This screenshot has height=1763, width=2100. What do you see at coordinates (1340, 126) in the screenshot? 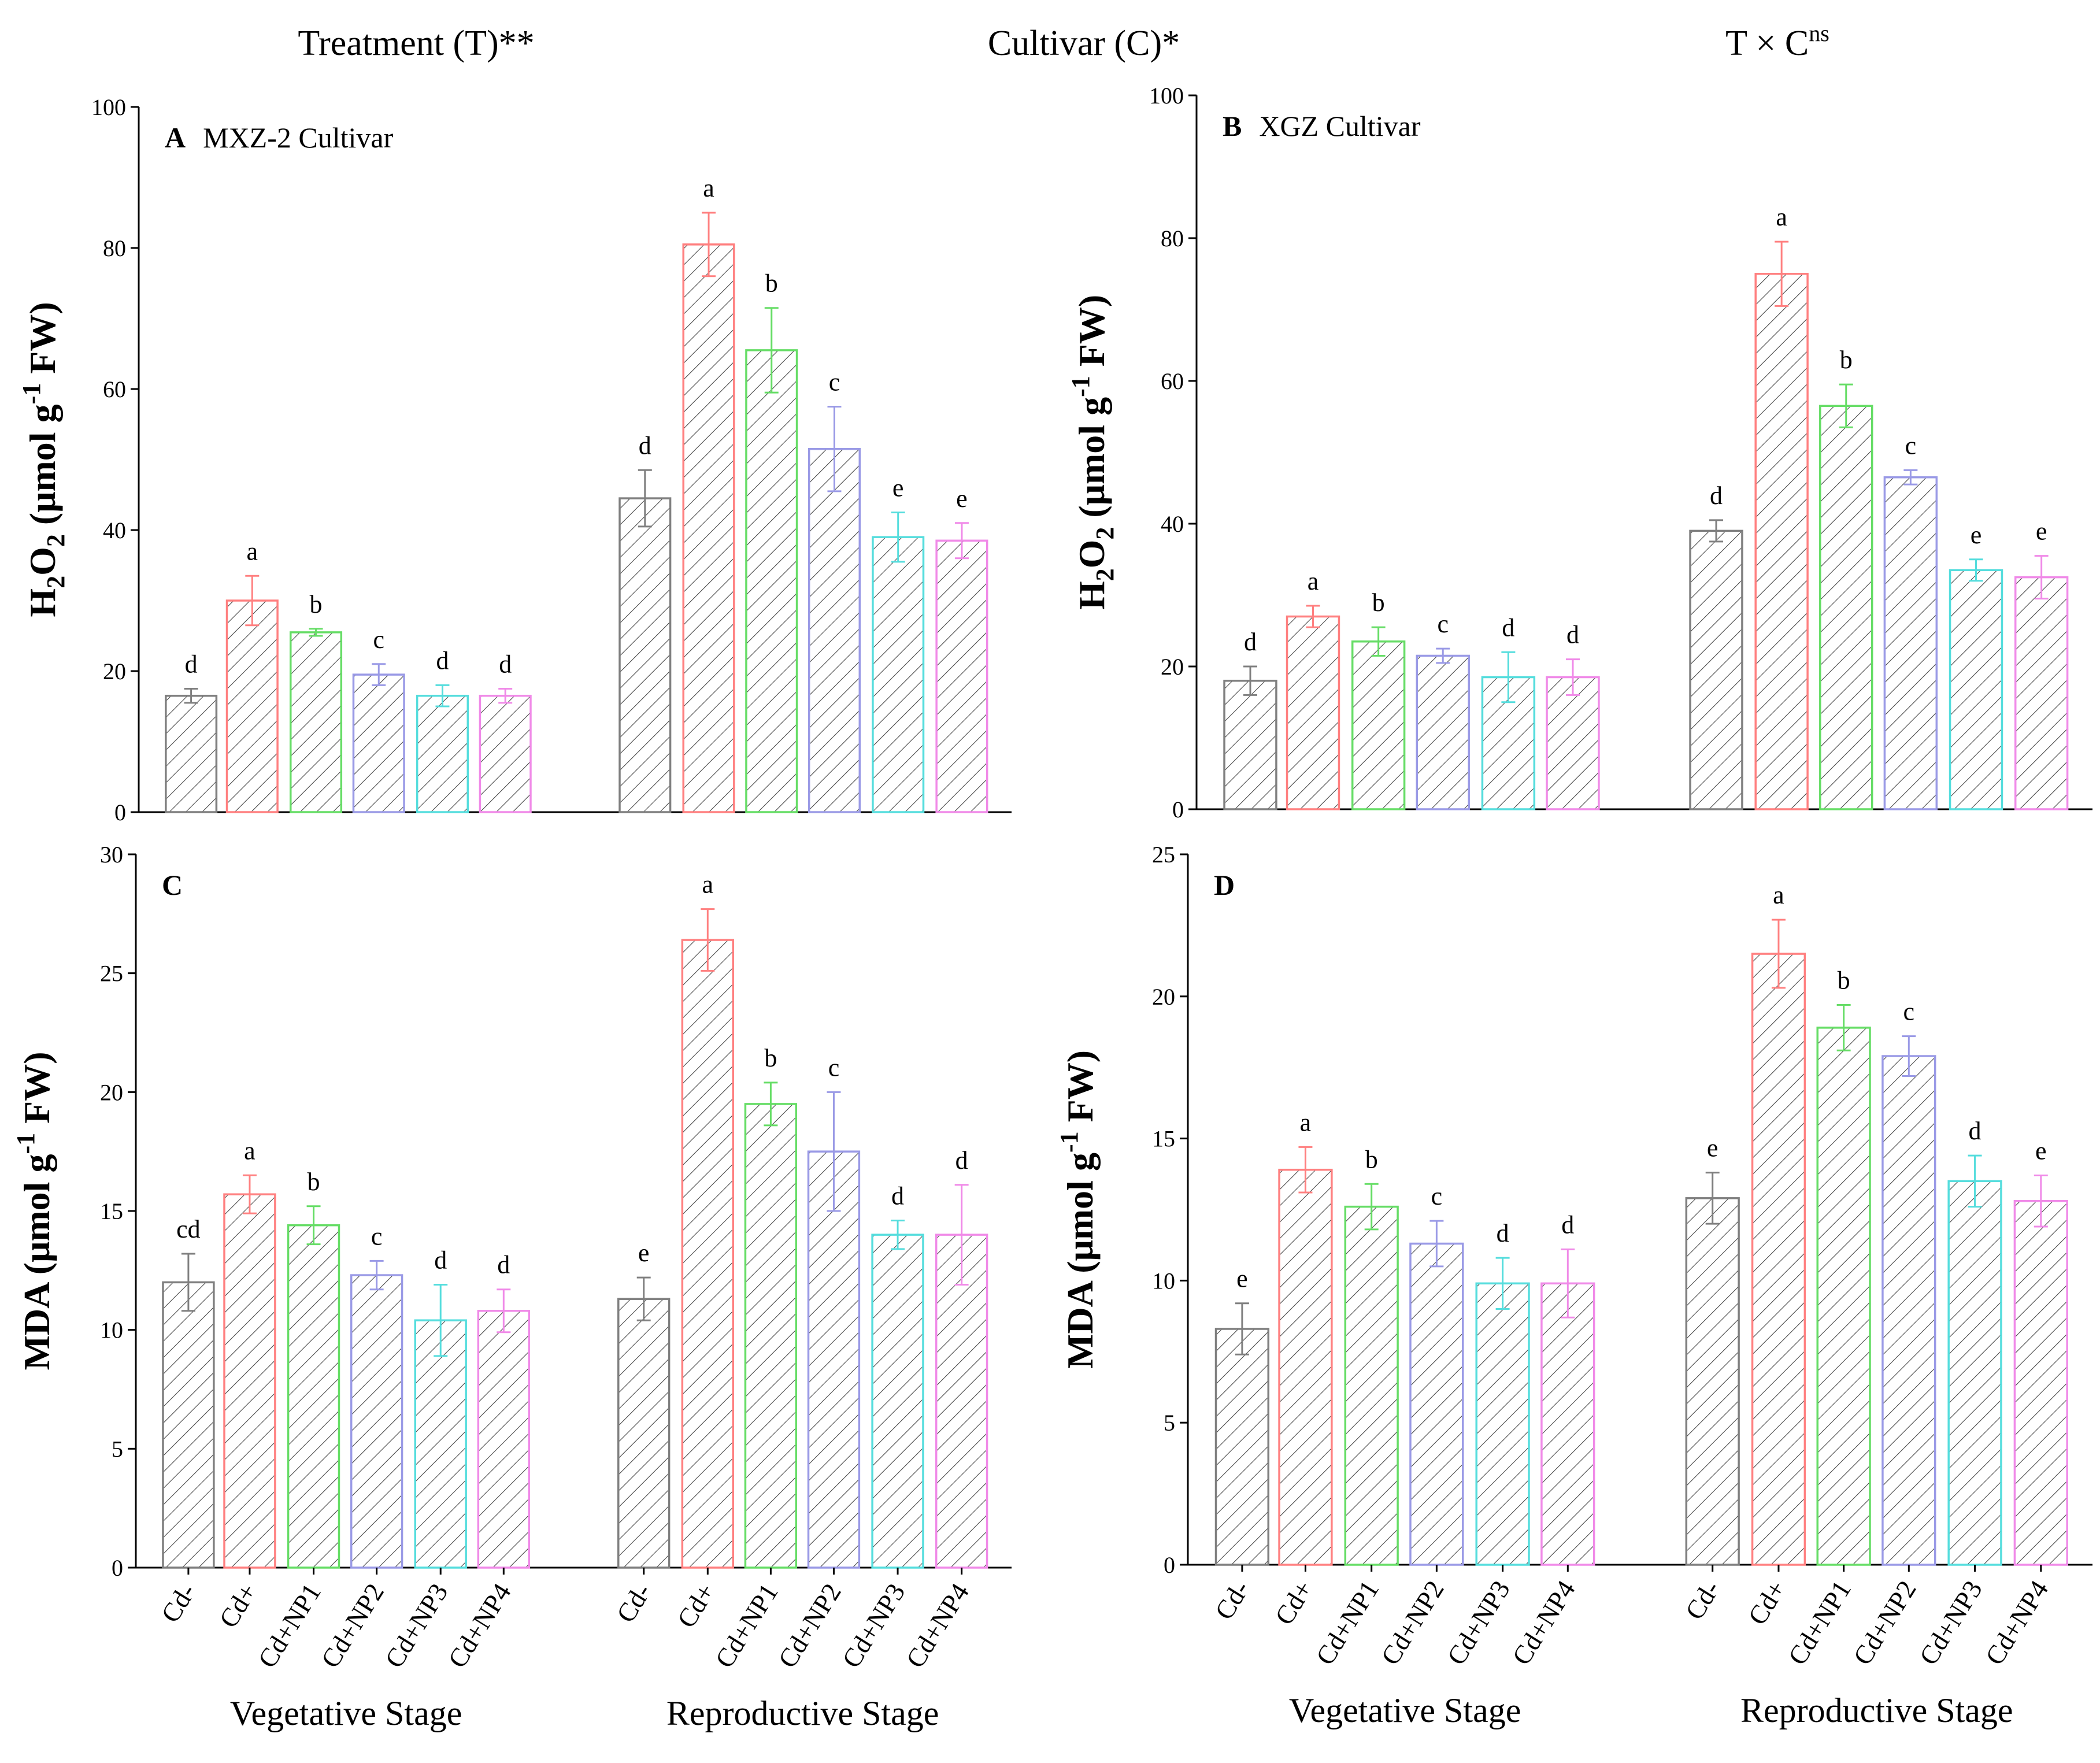
I see `panel-cultivar-b: XGZ Cultivar` at bounding box center [1340, 126].